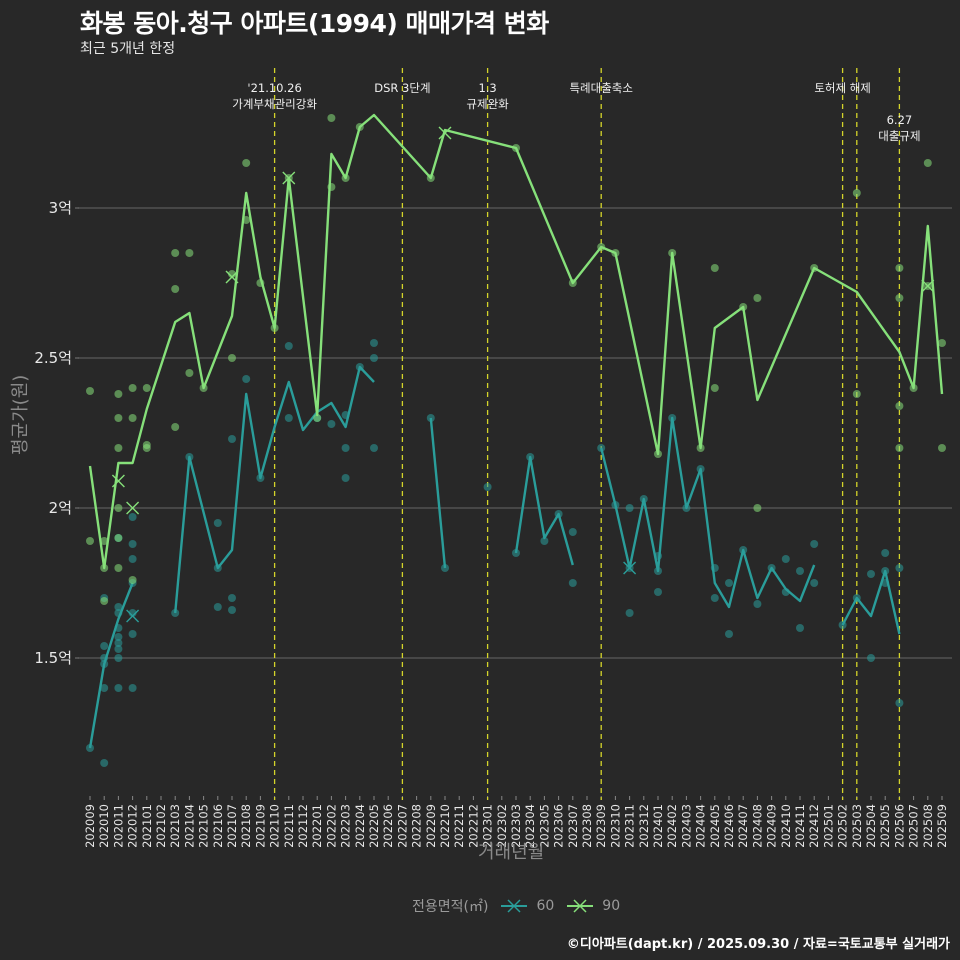  I want to click on event-label: '21.10.26, so click(274, 88).